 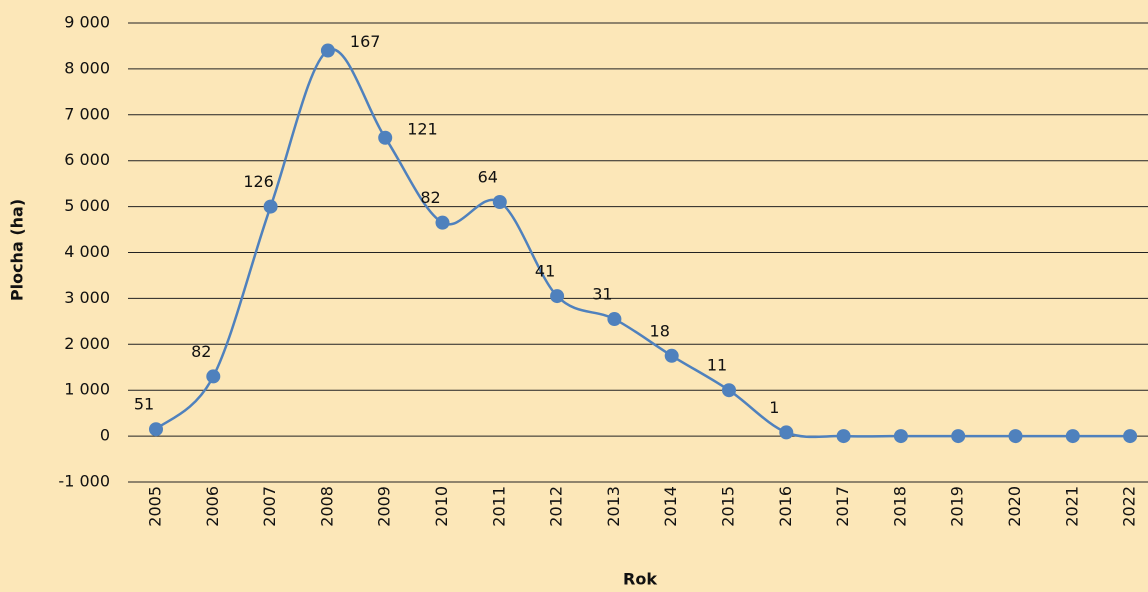 What do you see at coordinates (365, 41) in the screenshot?
I see `data-label: 167` at bounding box center [365, 41].